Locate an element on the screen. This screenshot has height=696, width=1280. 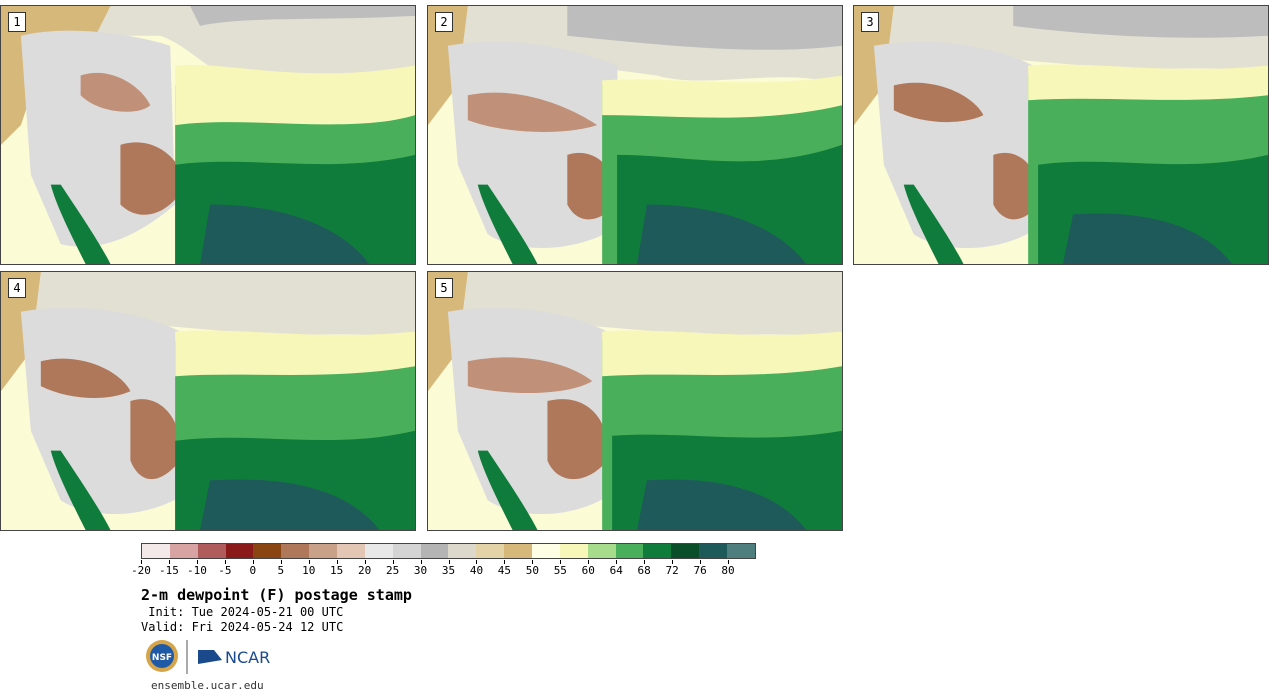
postage-stamp-panel-3: 3 is located at coordinates (1061, 135).